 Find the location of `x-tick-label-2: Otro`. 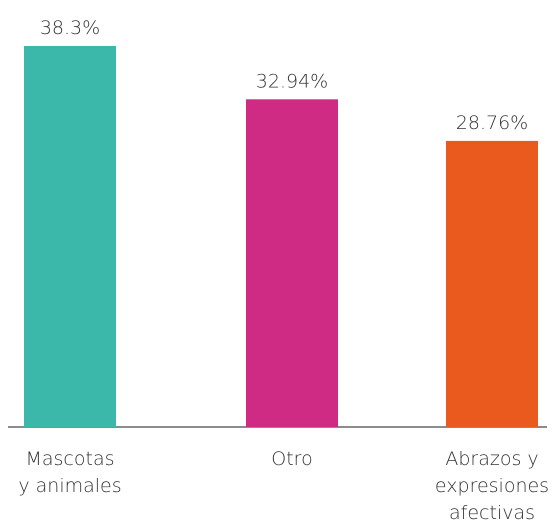

x-tick-label-2: Otro is located at coordinates (291, 459).